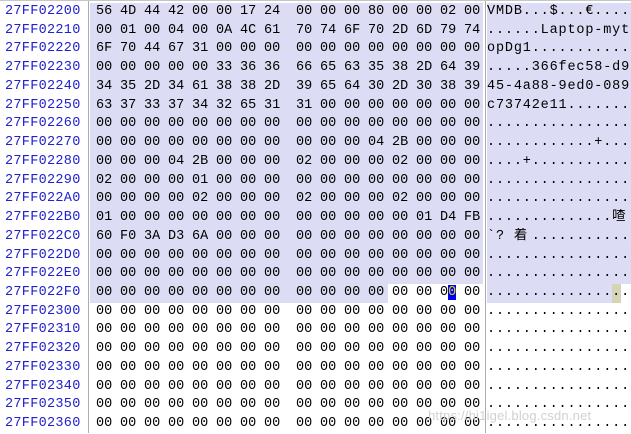 The height and width of the screenshot is (434, 631). What do you see at coordinates (625, 68) in the screenshot?
I see `ascii-char: 9` at bounding box center [625, 68].